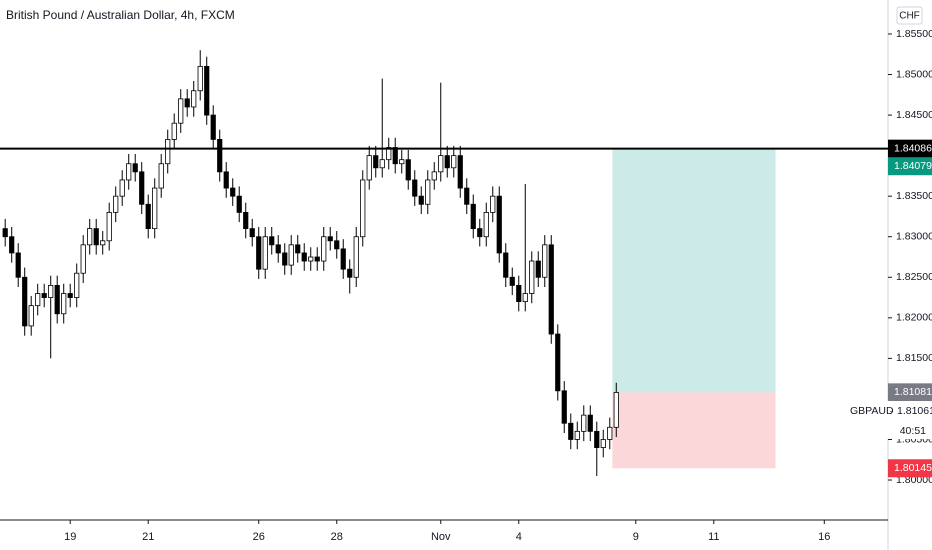 This screenshot has height=550, width=932. I want to click on currency-box, so click(909, 15).